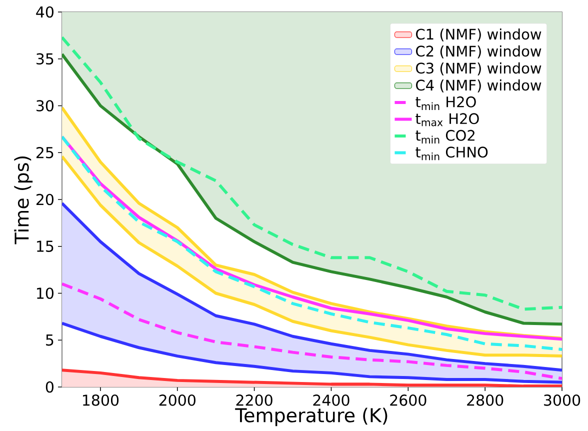  I want to click on x-axis-title: Temperature (K), so click(311, 417).